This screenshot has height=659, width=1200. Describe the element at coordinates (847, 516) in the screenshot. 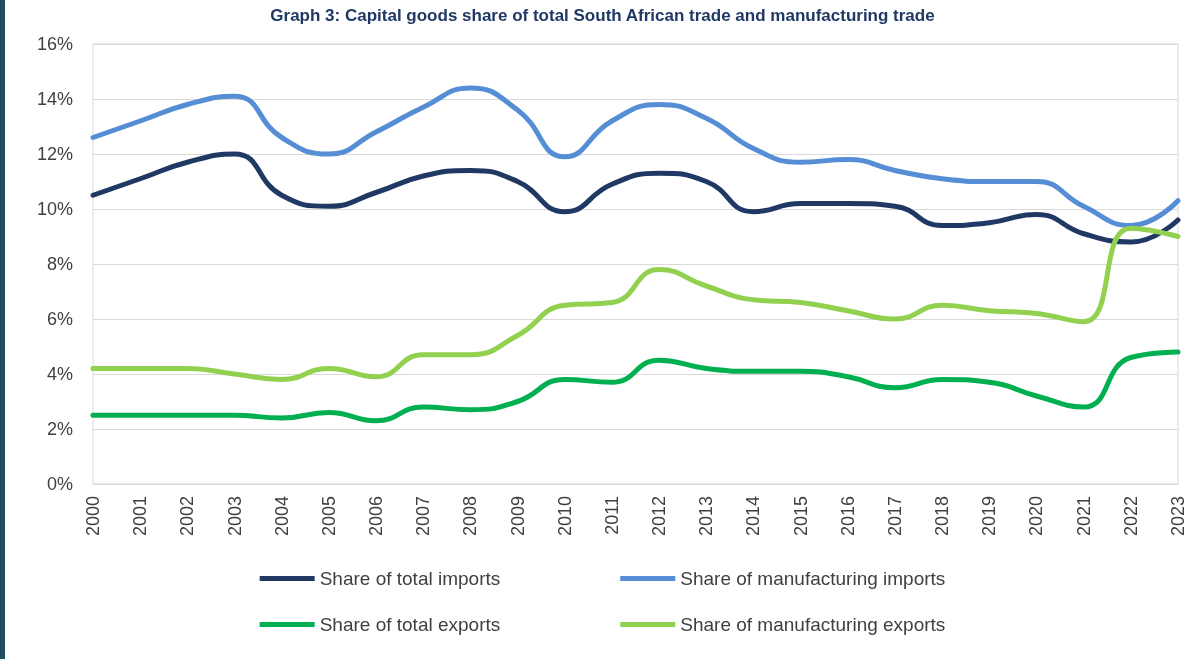

I see `x-tick-label: 2016` at that location.